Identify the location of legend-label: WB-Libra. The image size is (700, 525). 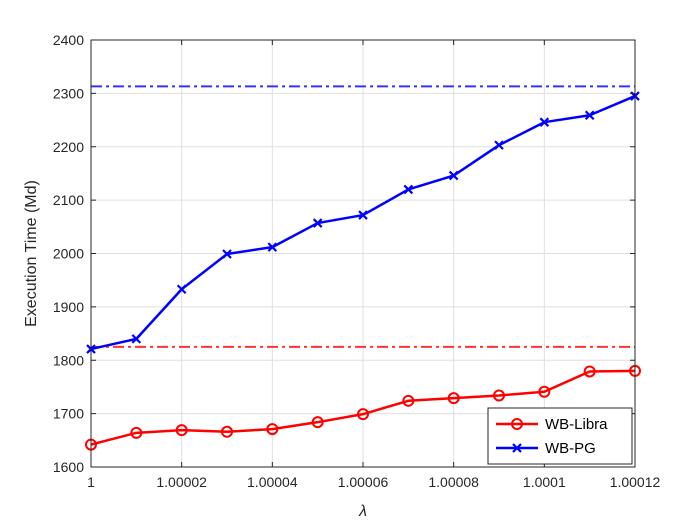
(576, 424).